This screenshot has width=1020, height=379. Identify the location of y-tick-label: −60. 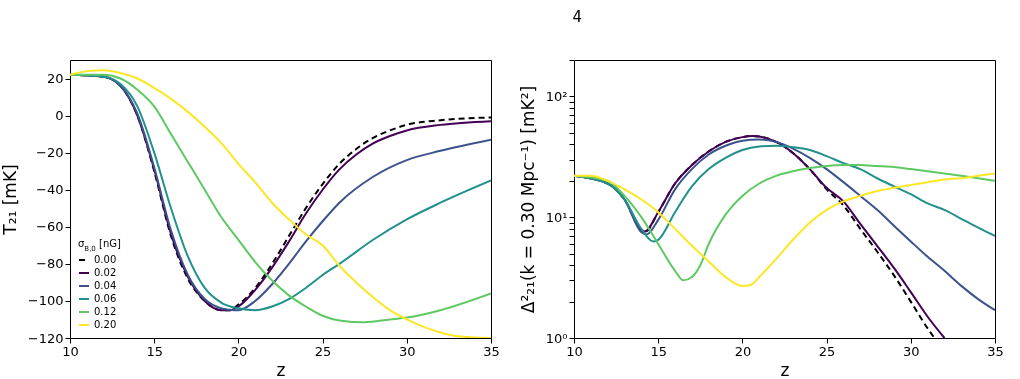
(50, 227).